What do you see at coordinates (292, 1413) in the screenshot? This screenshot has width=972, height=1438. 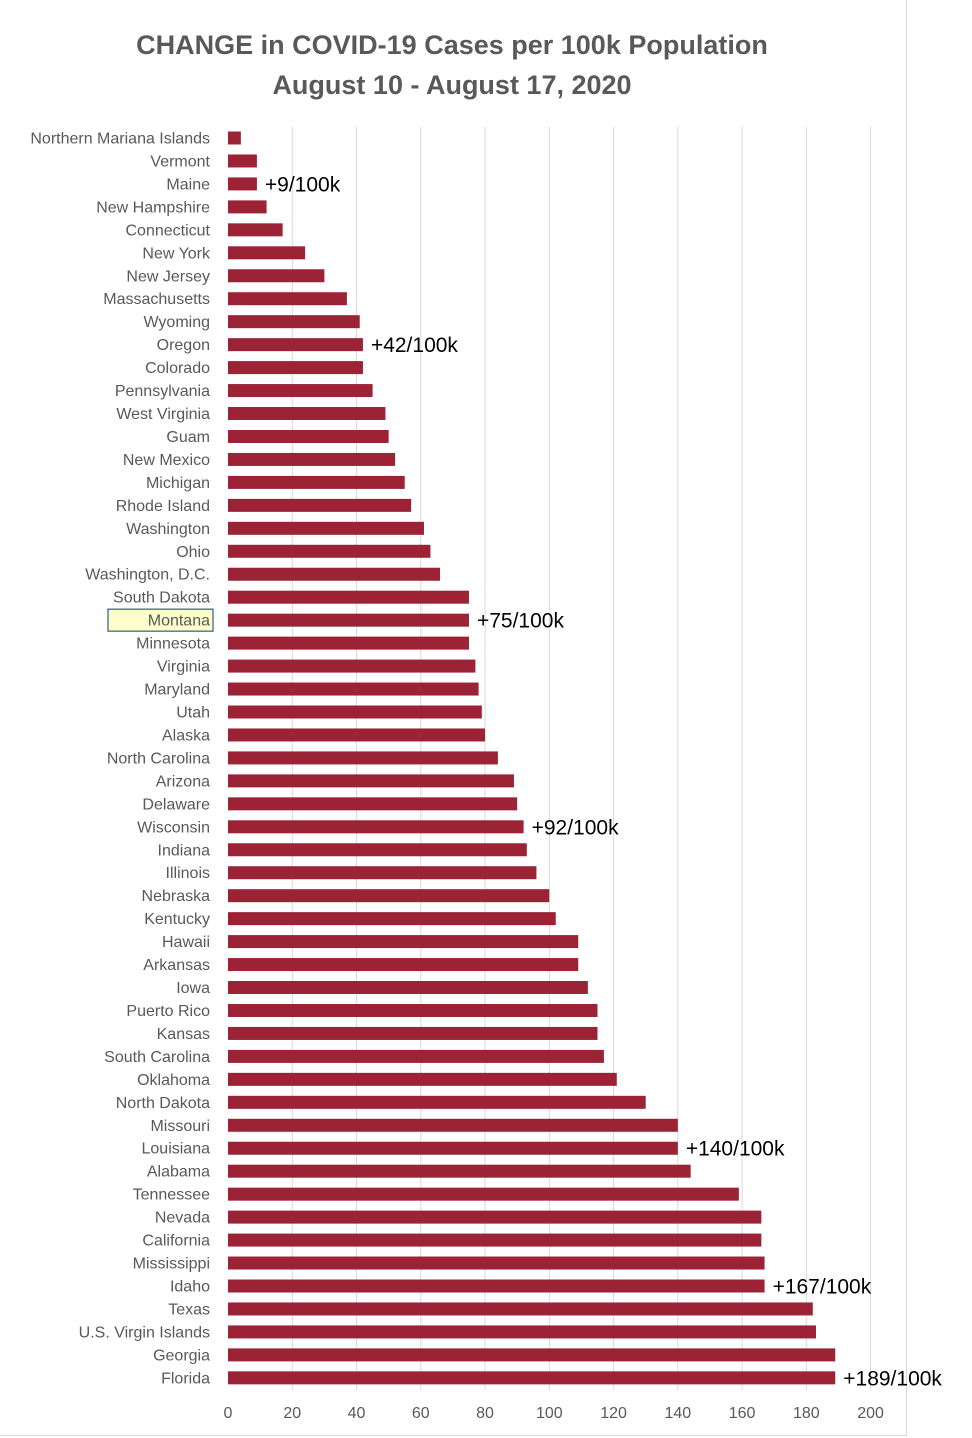 I see `x-tick-label: 20` at bounding box center [292, 1413].